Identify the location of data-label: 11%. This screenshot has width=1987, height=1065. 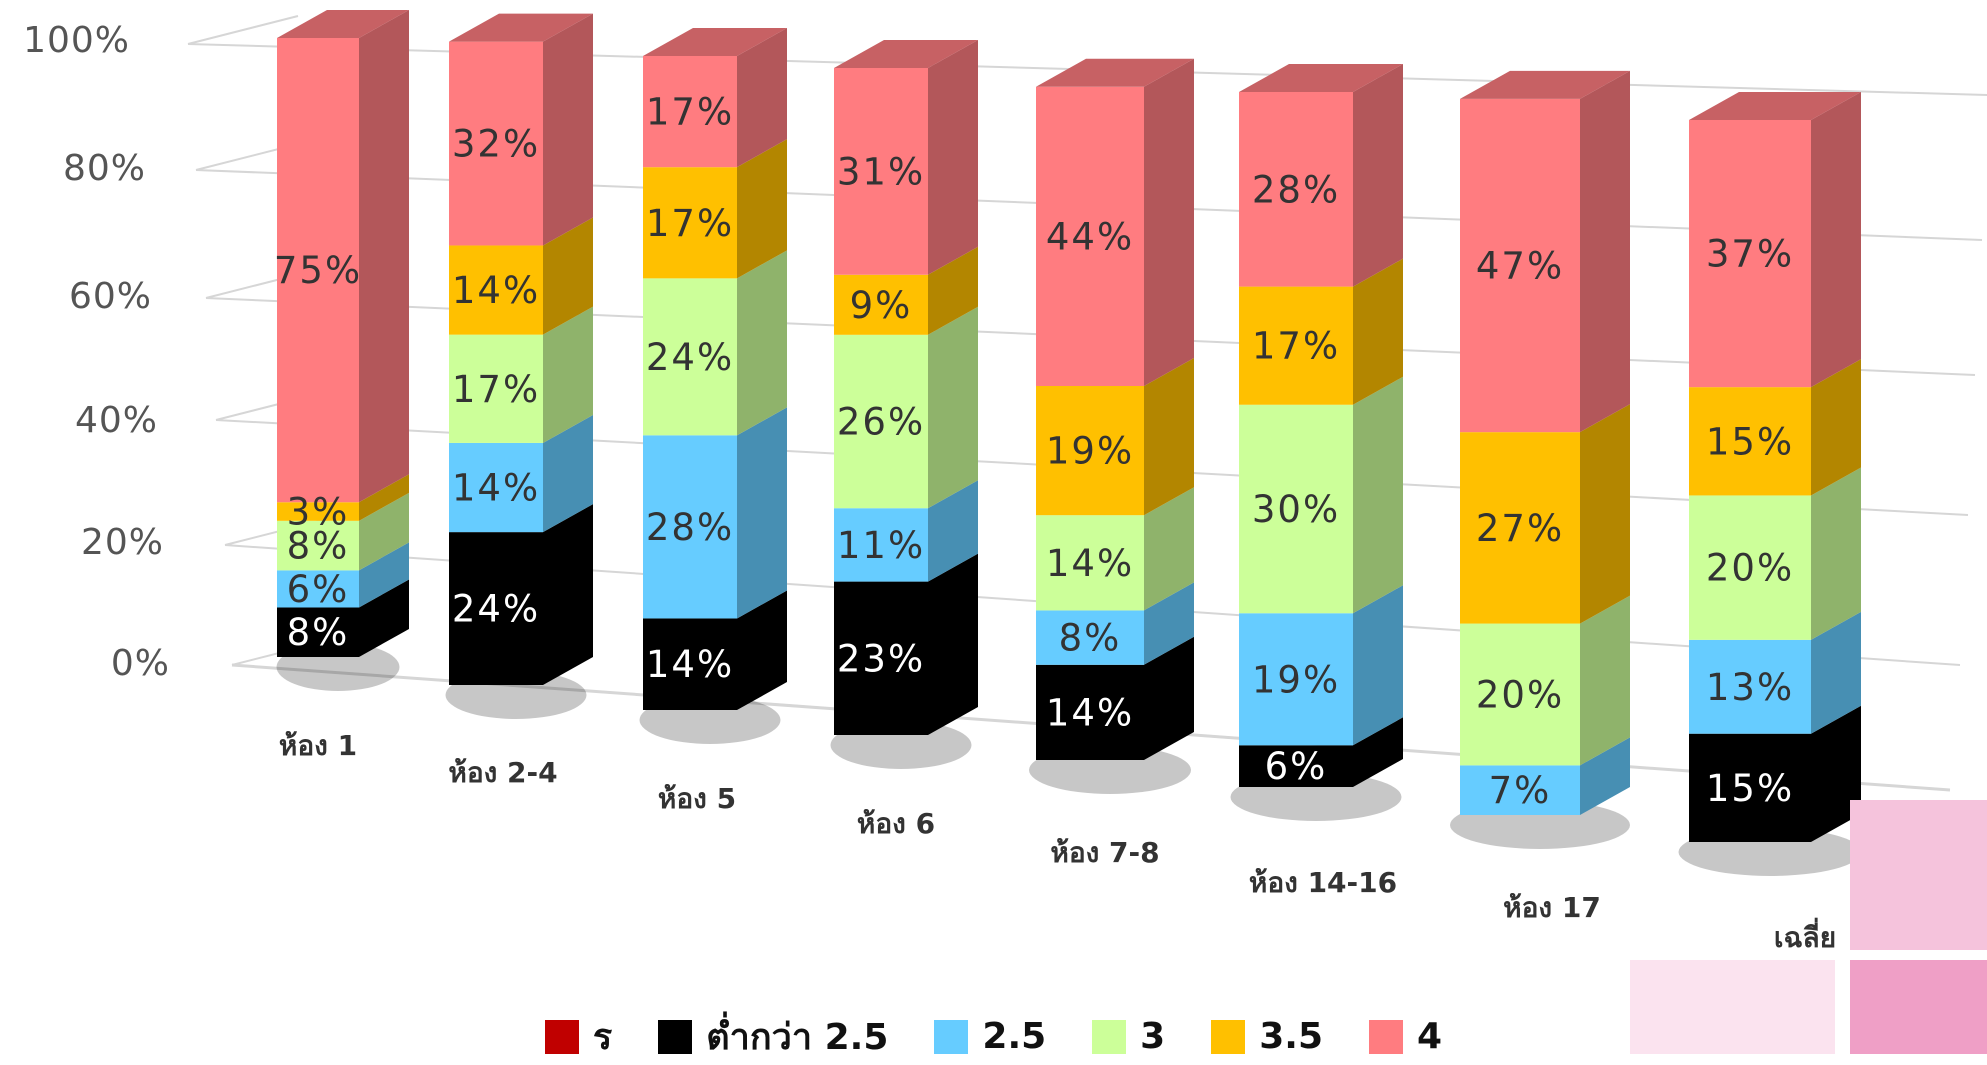
(881, 545).